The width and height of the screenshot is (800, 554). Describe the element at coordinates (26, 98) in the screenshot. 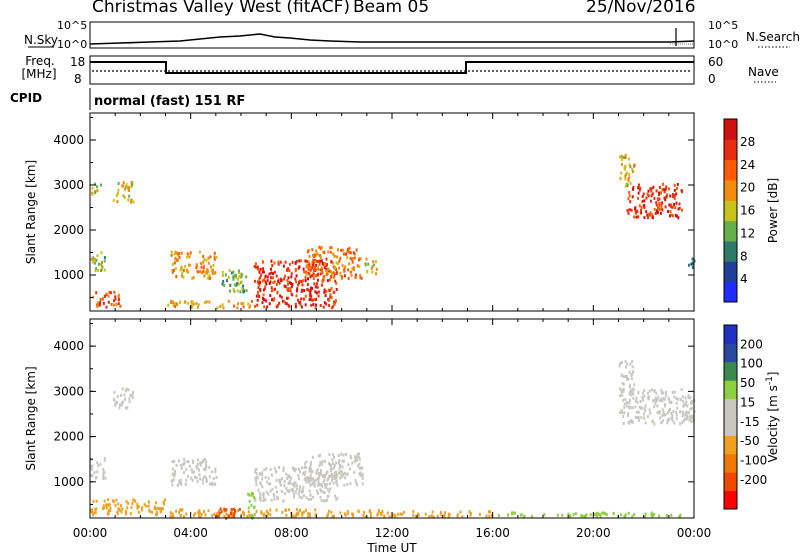

I see `cpid-label: CPID` at that location.